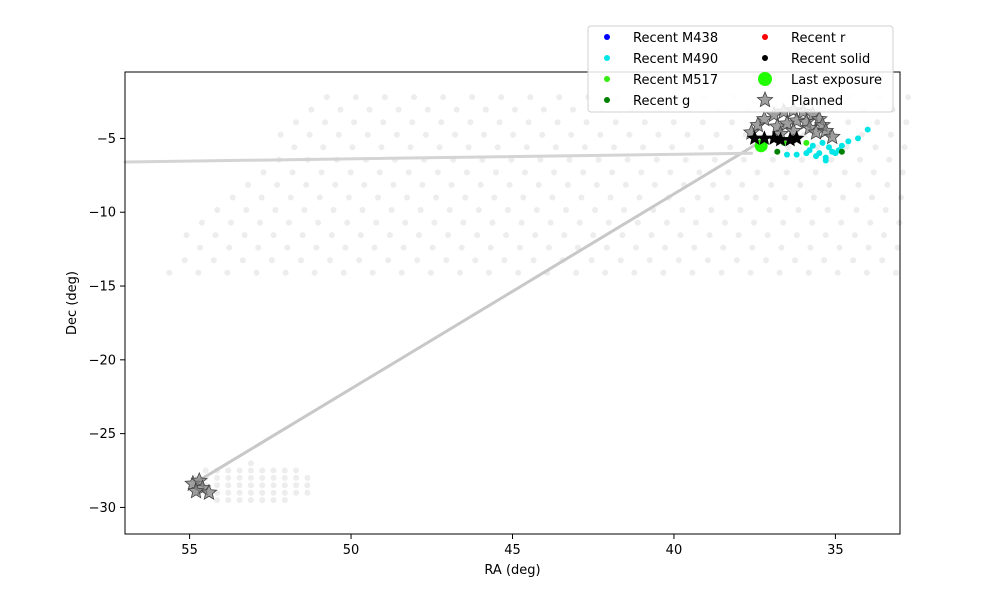 This screenshot has width=1000, height=600. Describe the element at coordinates (107, 324) in the screenshot. I see `y-axis-ticks: −5 −10 −15 −20 −25 −30` at that location.